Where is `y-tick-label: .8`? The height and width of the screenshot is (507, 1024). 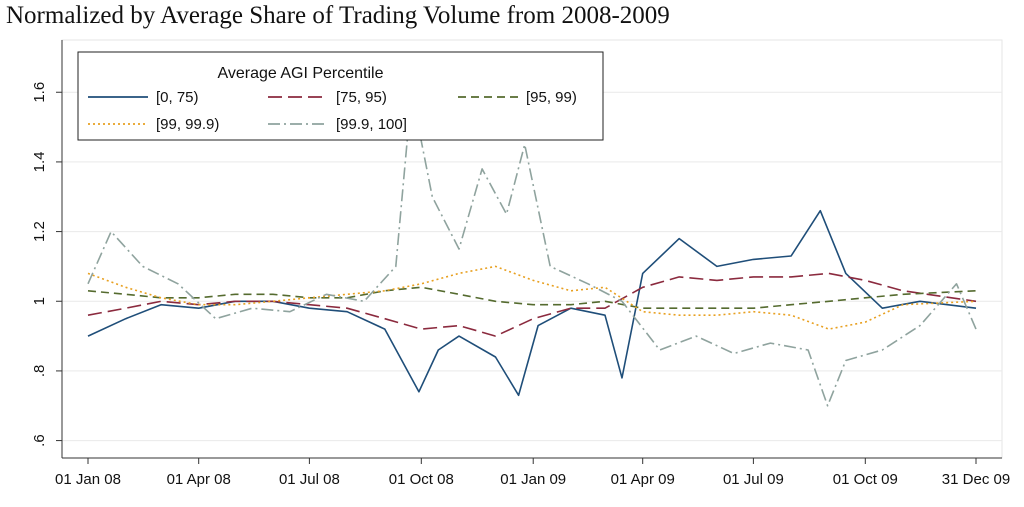
y-tick-label: .8 is located at coordinates (39, 371).